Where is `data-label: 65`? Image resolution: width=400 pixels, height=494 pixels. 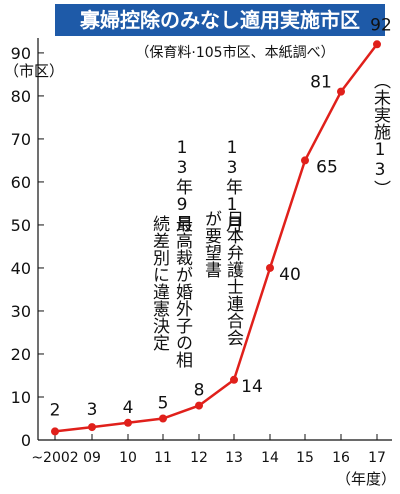 data-label: 65 is located at coordinates (327, 167).